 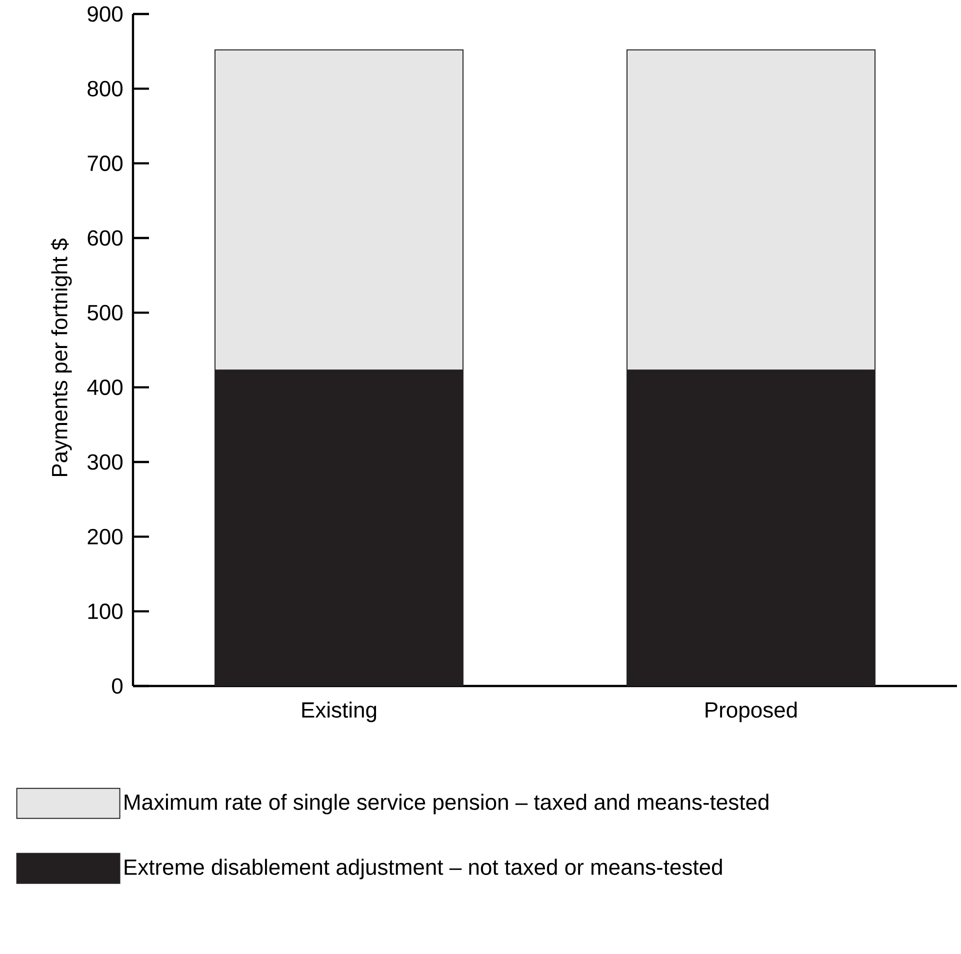 What do you see at coordinates (117, 686) in the screenshot?
I see `y-tick-label: 0` at bounding box center [117, 686].